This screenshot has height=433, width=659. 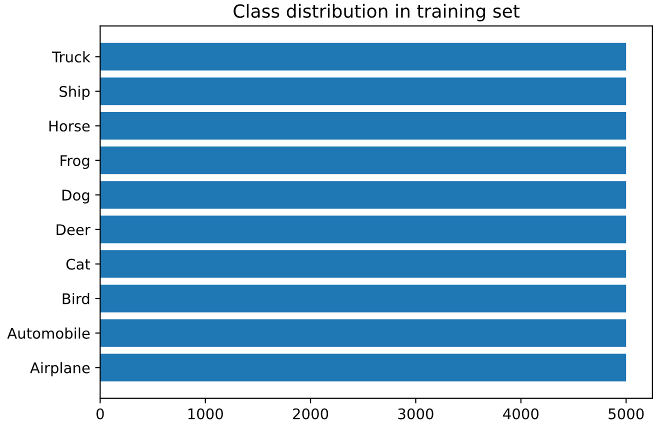 I want to click on x-tick-label: 2000, so click(x=310, y=414).